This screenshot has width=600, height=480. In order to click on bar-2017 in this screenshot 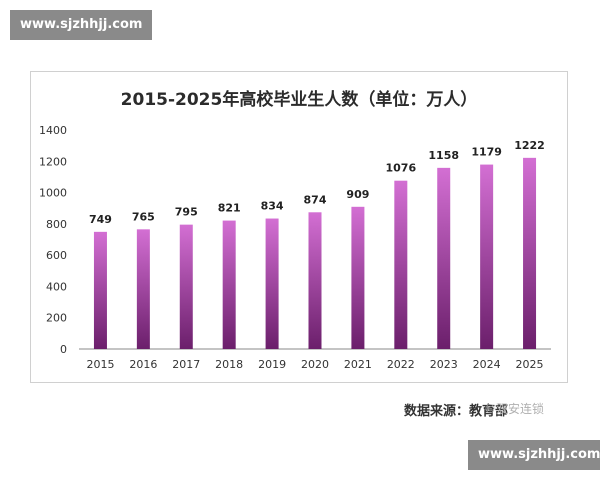, I will do `click(186, 286)`.